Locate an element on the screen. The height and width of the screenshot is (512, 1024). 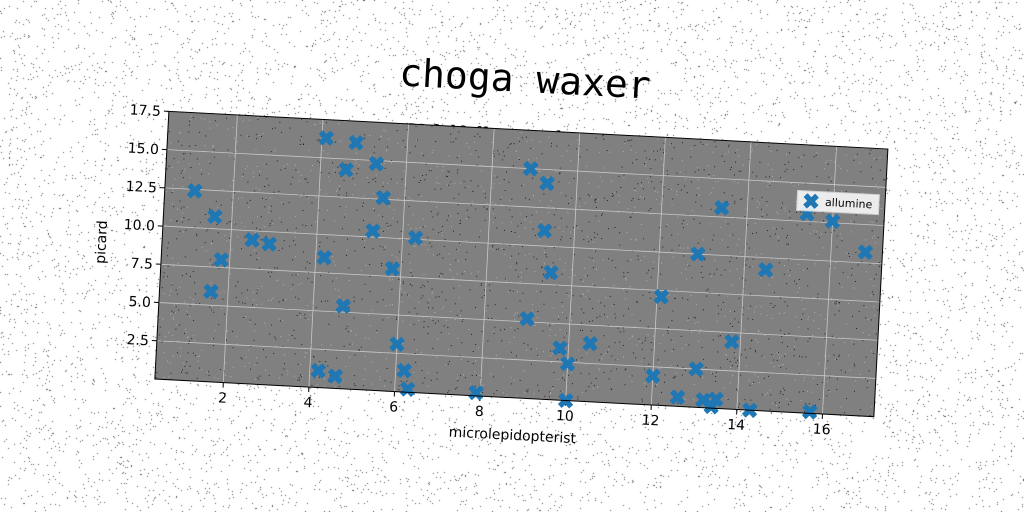
x-axis-label: microlepidopterist is located at coordinates (512, 435).